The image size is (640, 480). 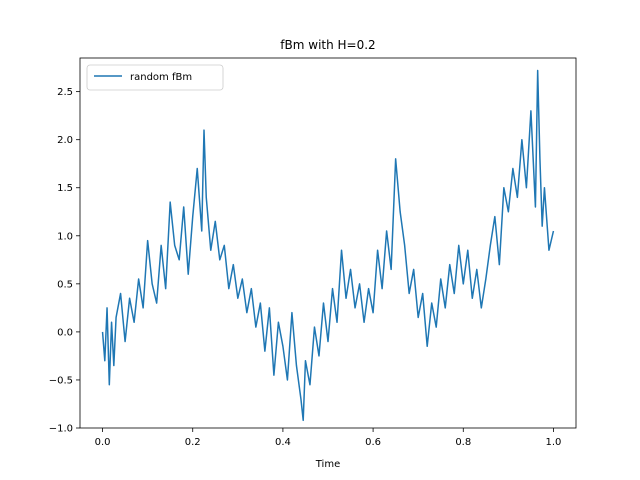 I want to click on x-tick-label: 1.0, so click(x=554, y=442).